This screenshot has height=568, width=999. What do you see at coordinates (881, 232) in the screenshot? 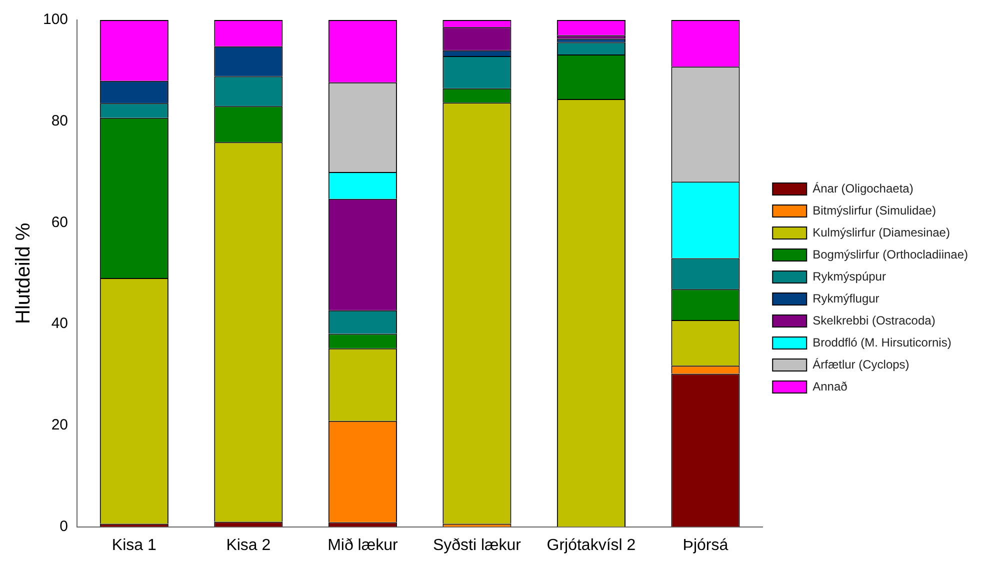
I see `legend-label: Kulmýslirfur (Diamesinae)` at bounding box center [881, 232].